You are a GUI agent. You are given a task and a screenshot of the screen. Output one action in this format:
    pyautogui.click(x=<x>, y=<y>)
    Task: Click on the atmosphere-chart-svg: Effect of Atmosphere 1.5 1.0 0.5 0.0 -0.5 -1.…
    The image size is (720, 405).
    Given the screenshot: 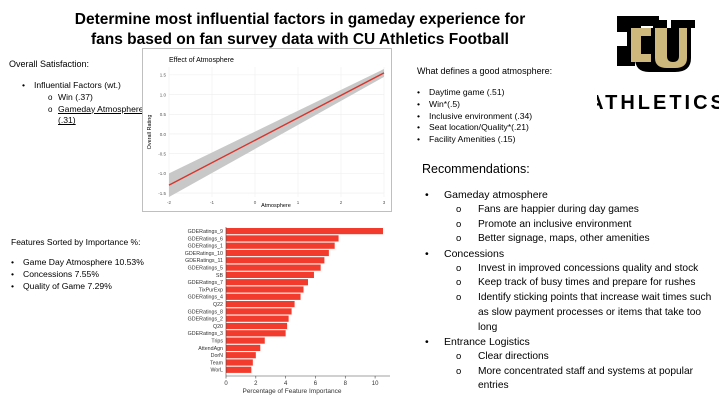 What is the action you would take?
    pyautogui.click(x=266, y=133)
    